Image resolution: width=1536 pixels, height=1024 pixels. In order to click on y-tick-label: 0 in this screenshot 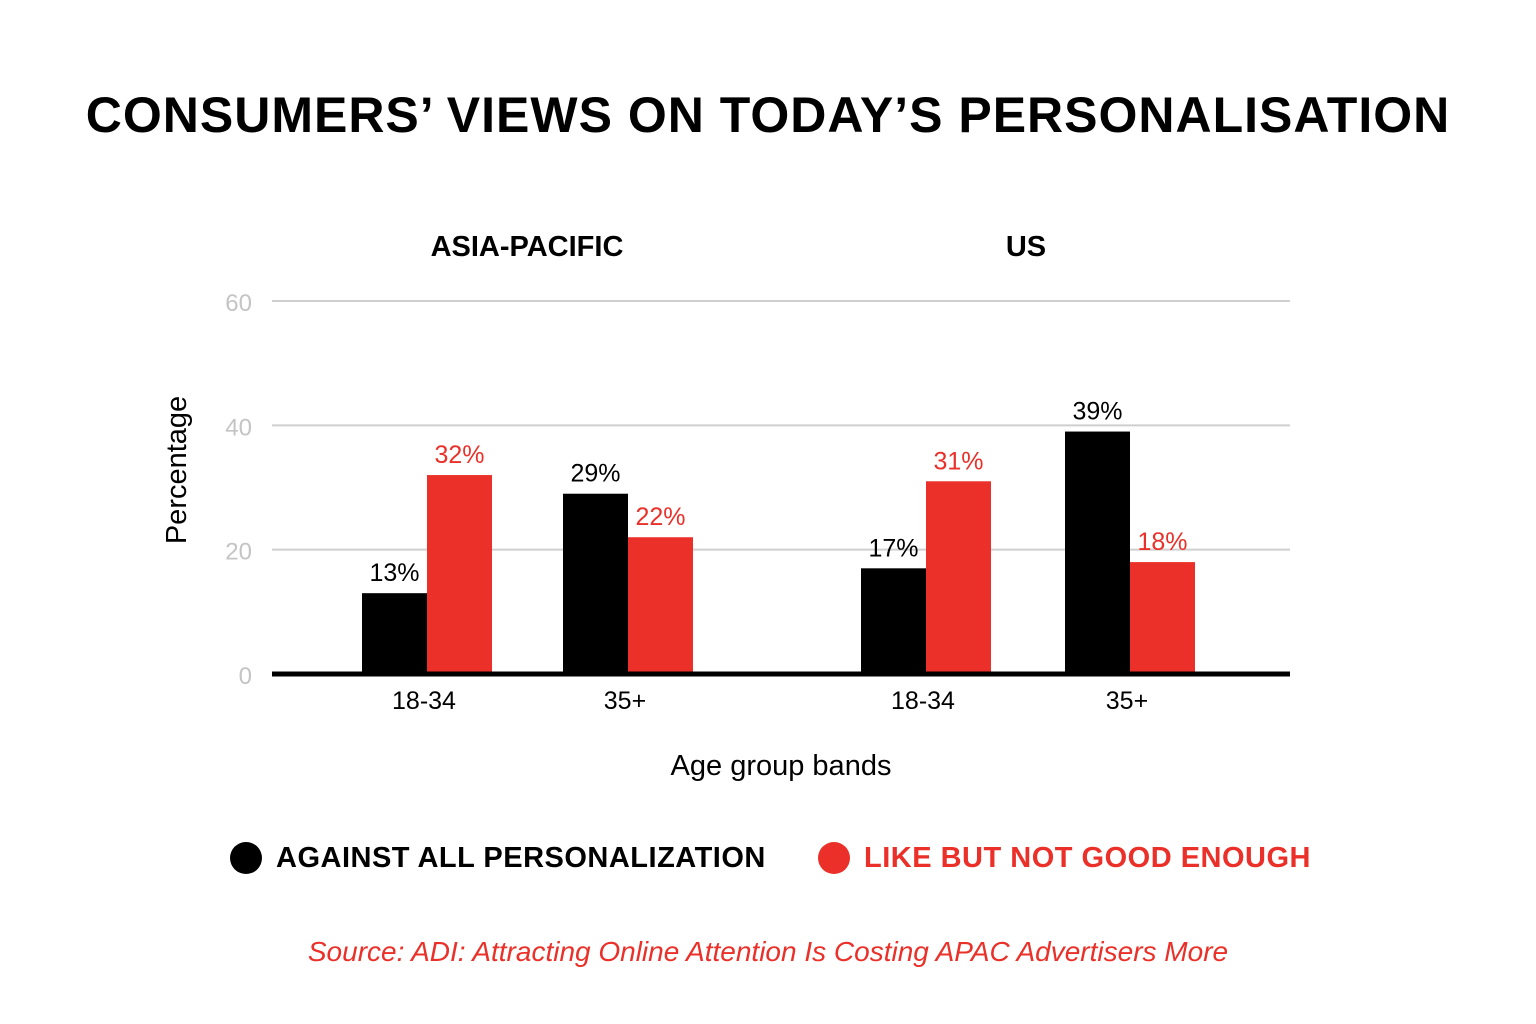, I will do `click(245, 676)`.